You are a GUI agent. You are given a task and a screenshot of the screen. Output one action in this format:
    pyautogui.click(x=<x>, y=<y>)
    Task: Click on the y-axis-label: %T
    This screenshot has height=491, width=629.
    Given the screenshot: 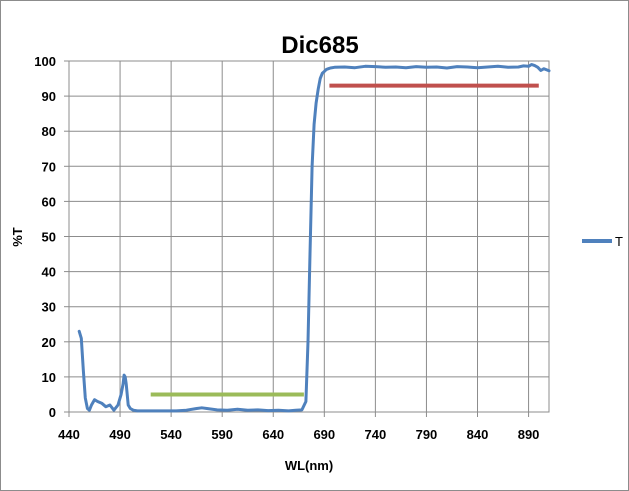 What is the action you would take?
    pyautogui.click(x=17, y=237)
    